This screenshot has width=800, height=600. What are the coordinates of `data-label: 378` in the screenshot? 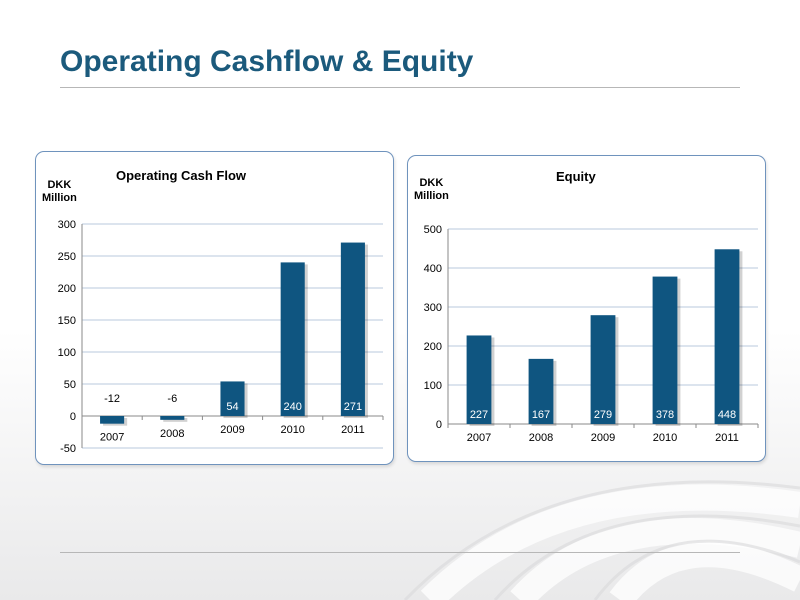 It's located at (665, 415).